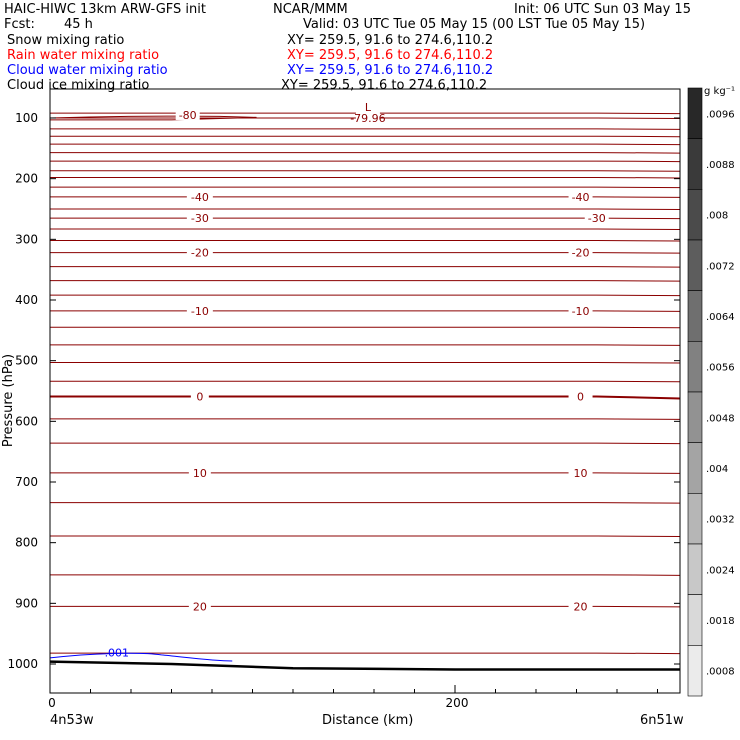 This screenshot has width=740, height=740. Describe the element at coordinates (26, 300) in the screenshot. I see `y-tick-label: 400` at that location.